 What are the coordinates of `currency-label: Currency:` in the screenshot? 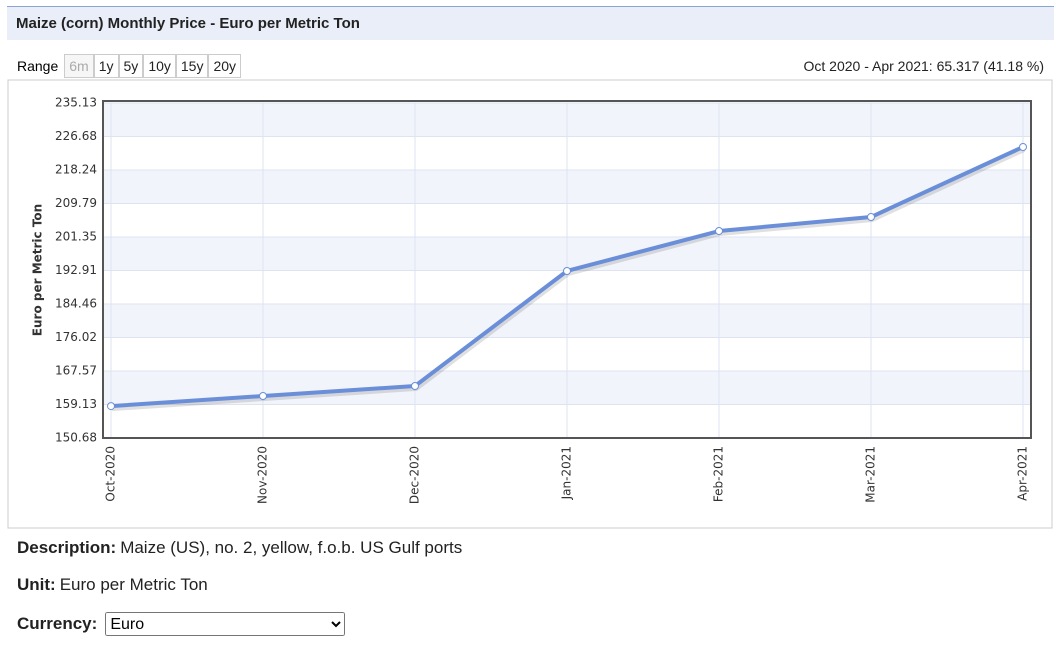 It's located at (57, 623).